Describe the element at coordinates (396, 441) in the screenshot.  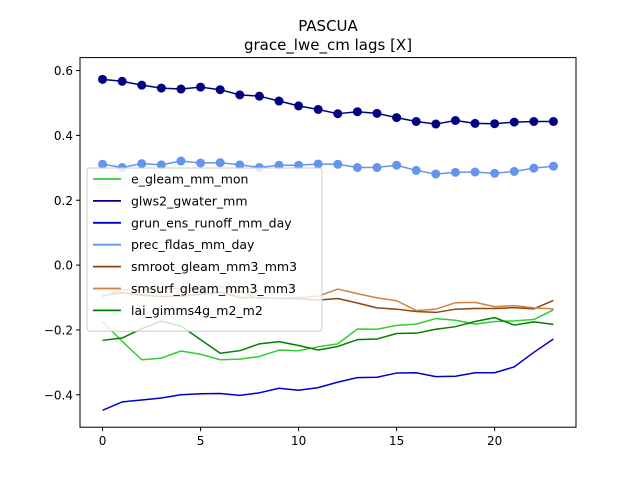
I see `x-tick-label: 15` at that location.